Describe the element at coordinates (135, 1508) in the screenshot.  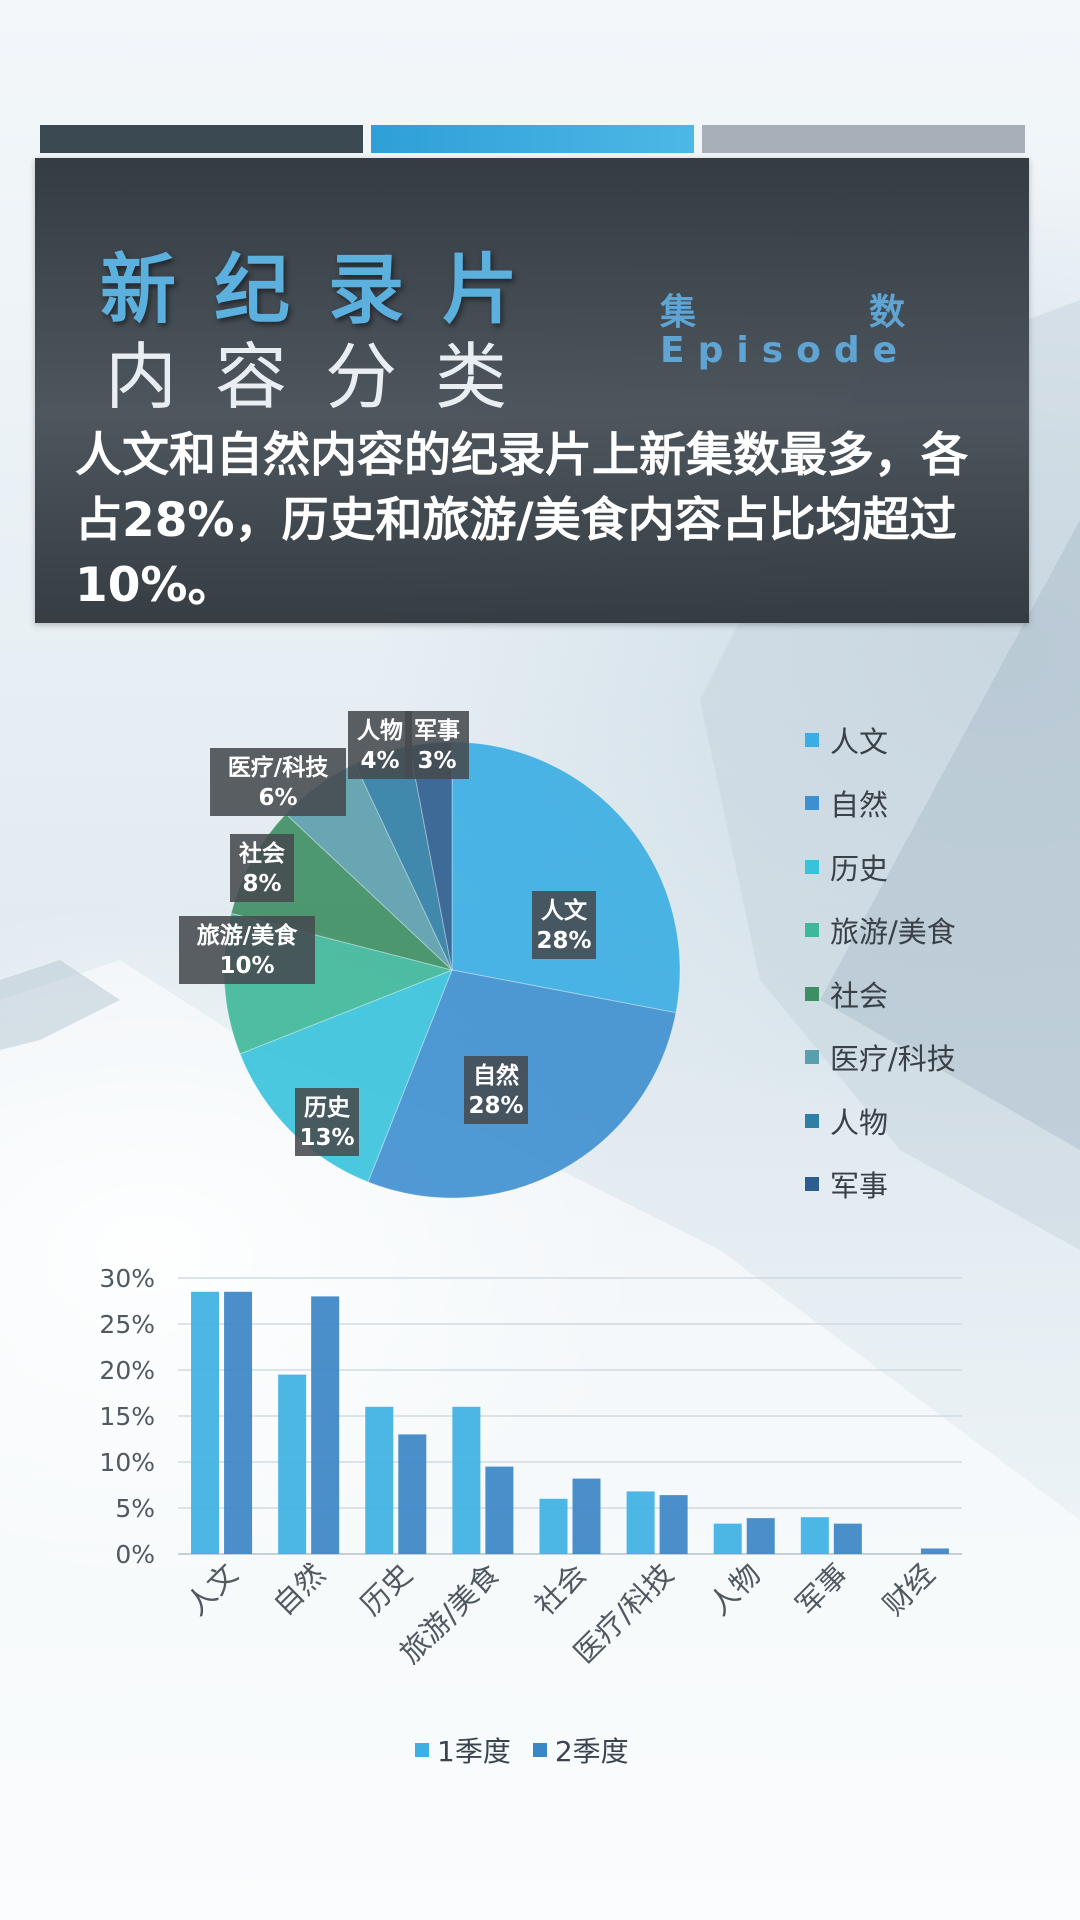
I see `y-tick-label-1: 5%` at that location.